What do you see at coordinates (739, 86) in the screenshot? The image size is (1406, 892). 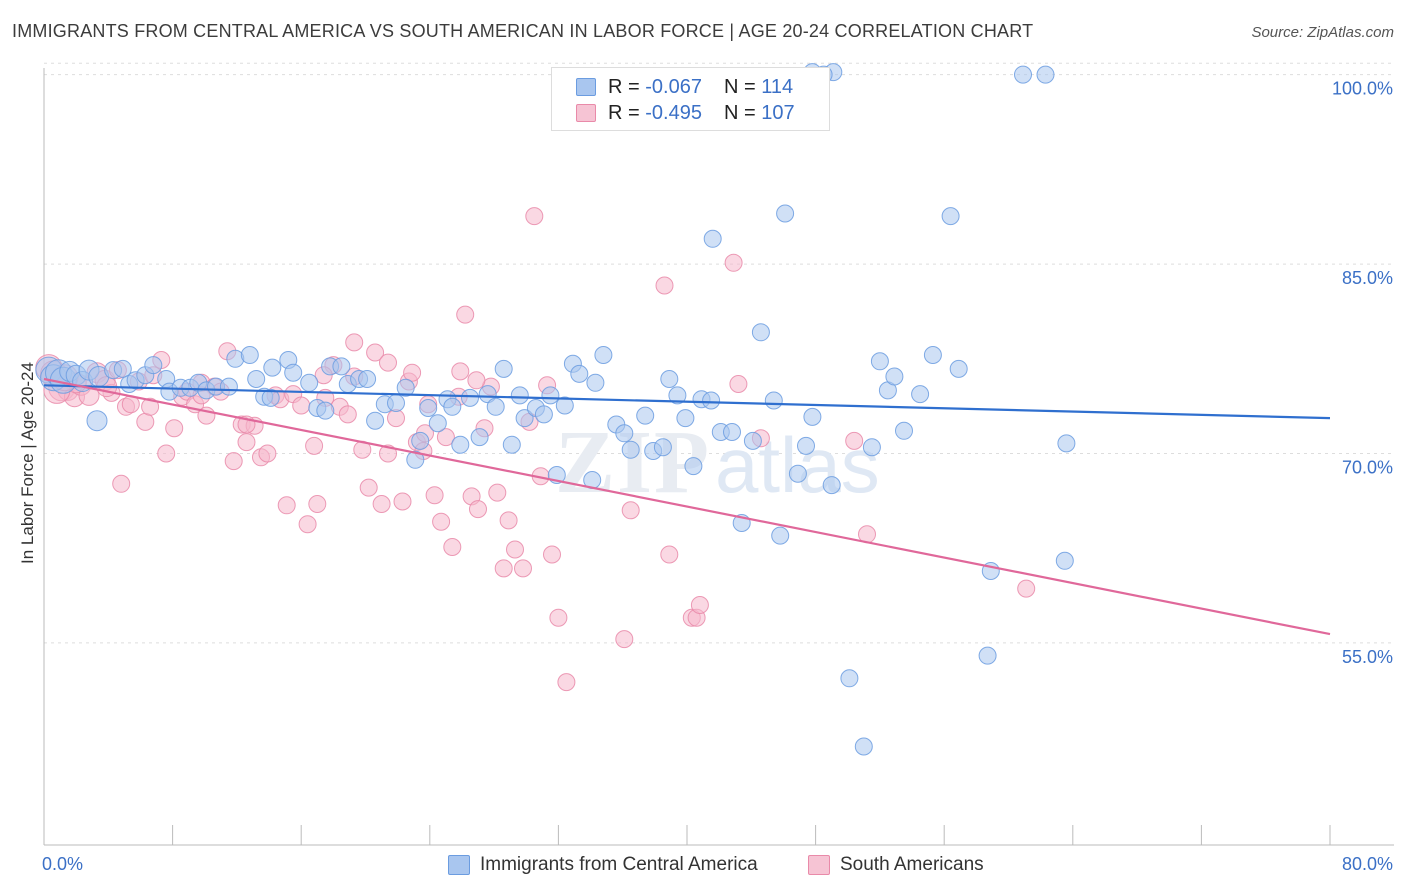 I see `legend-n-label-1: N =` at bounding box center [739, 86].